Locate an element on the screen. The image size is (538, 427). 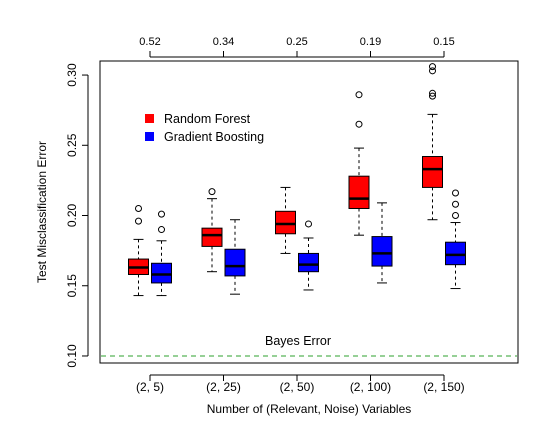
x-axis: (2, 5) (2, 25) (2, 50) (2, 100) (2, 150) is located at coordinates (300, 384).